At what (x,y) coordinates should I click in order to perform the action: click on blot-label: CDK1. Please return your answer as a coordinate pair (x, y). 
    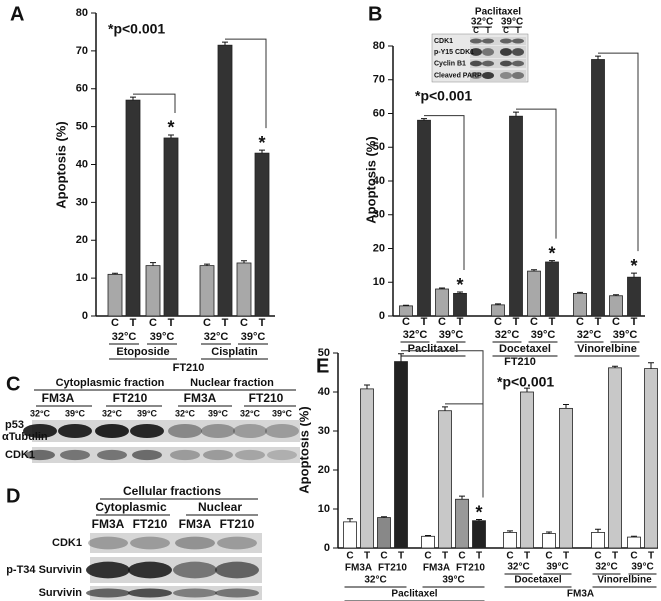
    Looking at the image, I should click on (443, 41).